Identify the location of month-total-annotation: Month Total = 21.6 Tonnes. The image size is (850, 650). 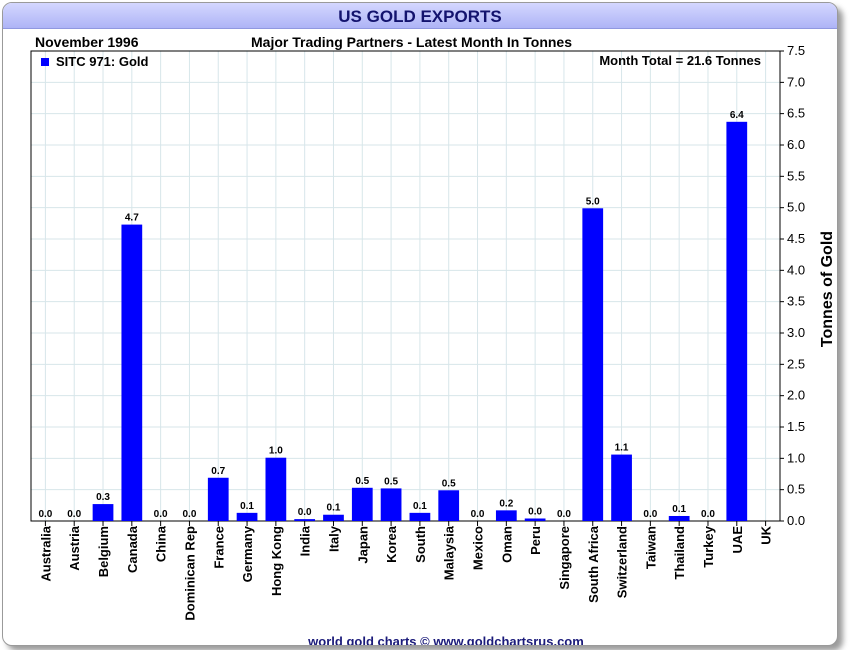
(680, 60).